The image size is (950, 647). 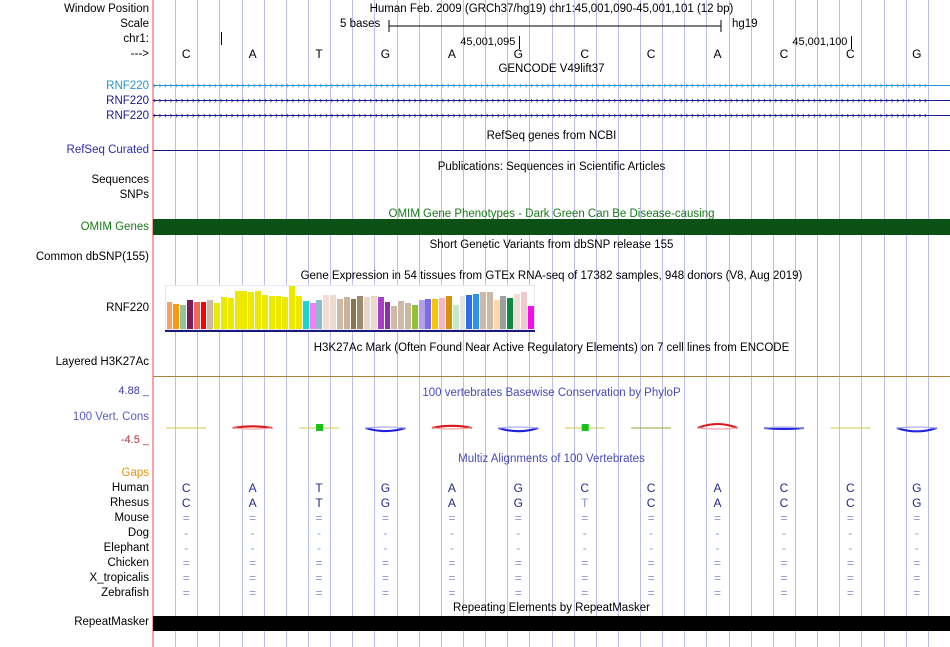 I want to click on multiz-cell-x_tropicalis-10: =, so click(x=784, y=578).